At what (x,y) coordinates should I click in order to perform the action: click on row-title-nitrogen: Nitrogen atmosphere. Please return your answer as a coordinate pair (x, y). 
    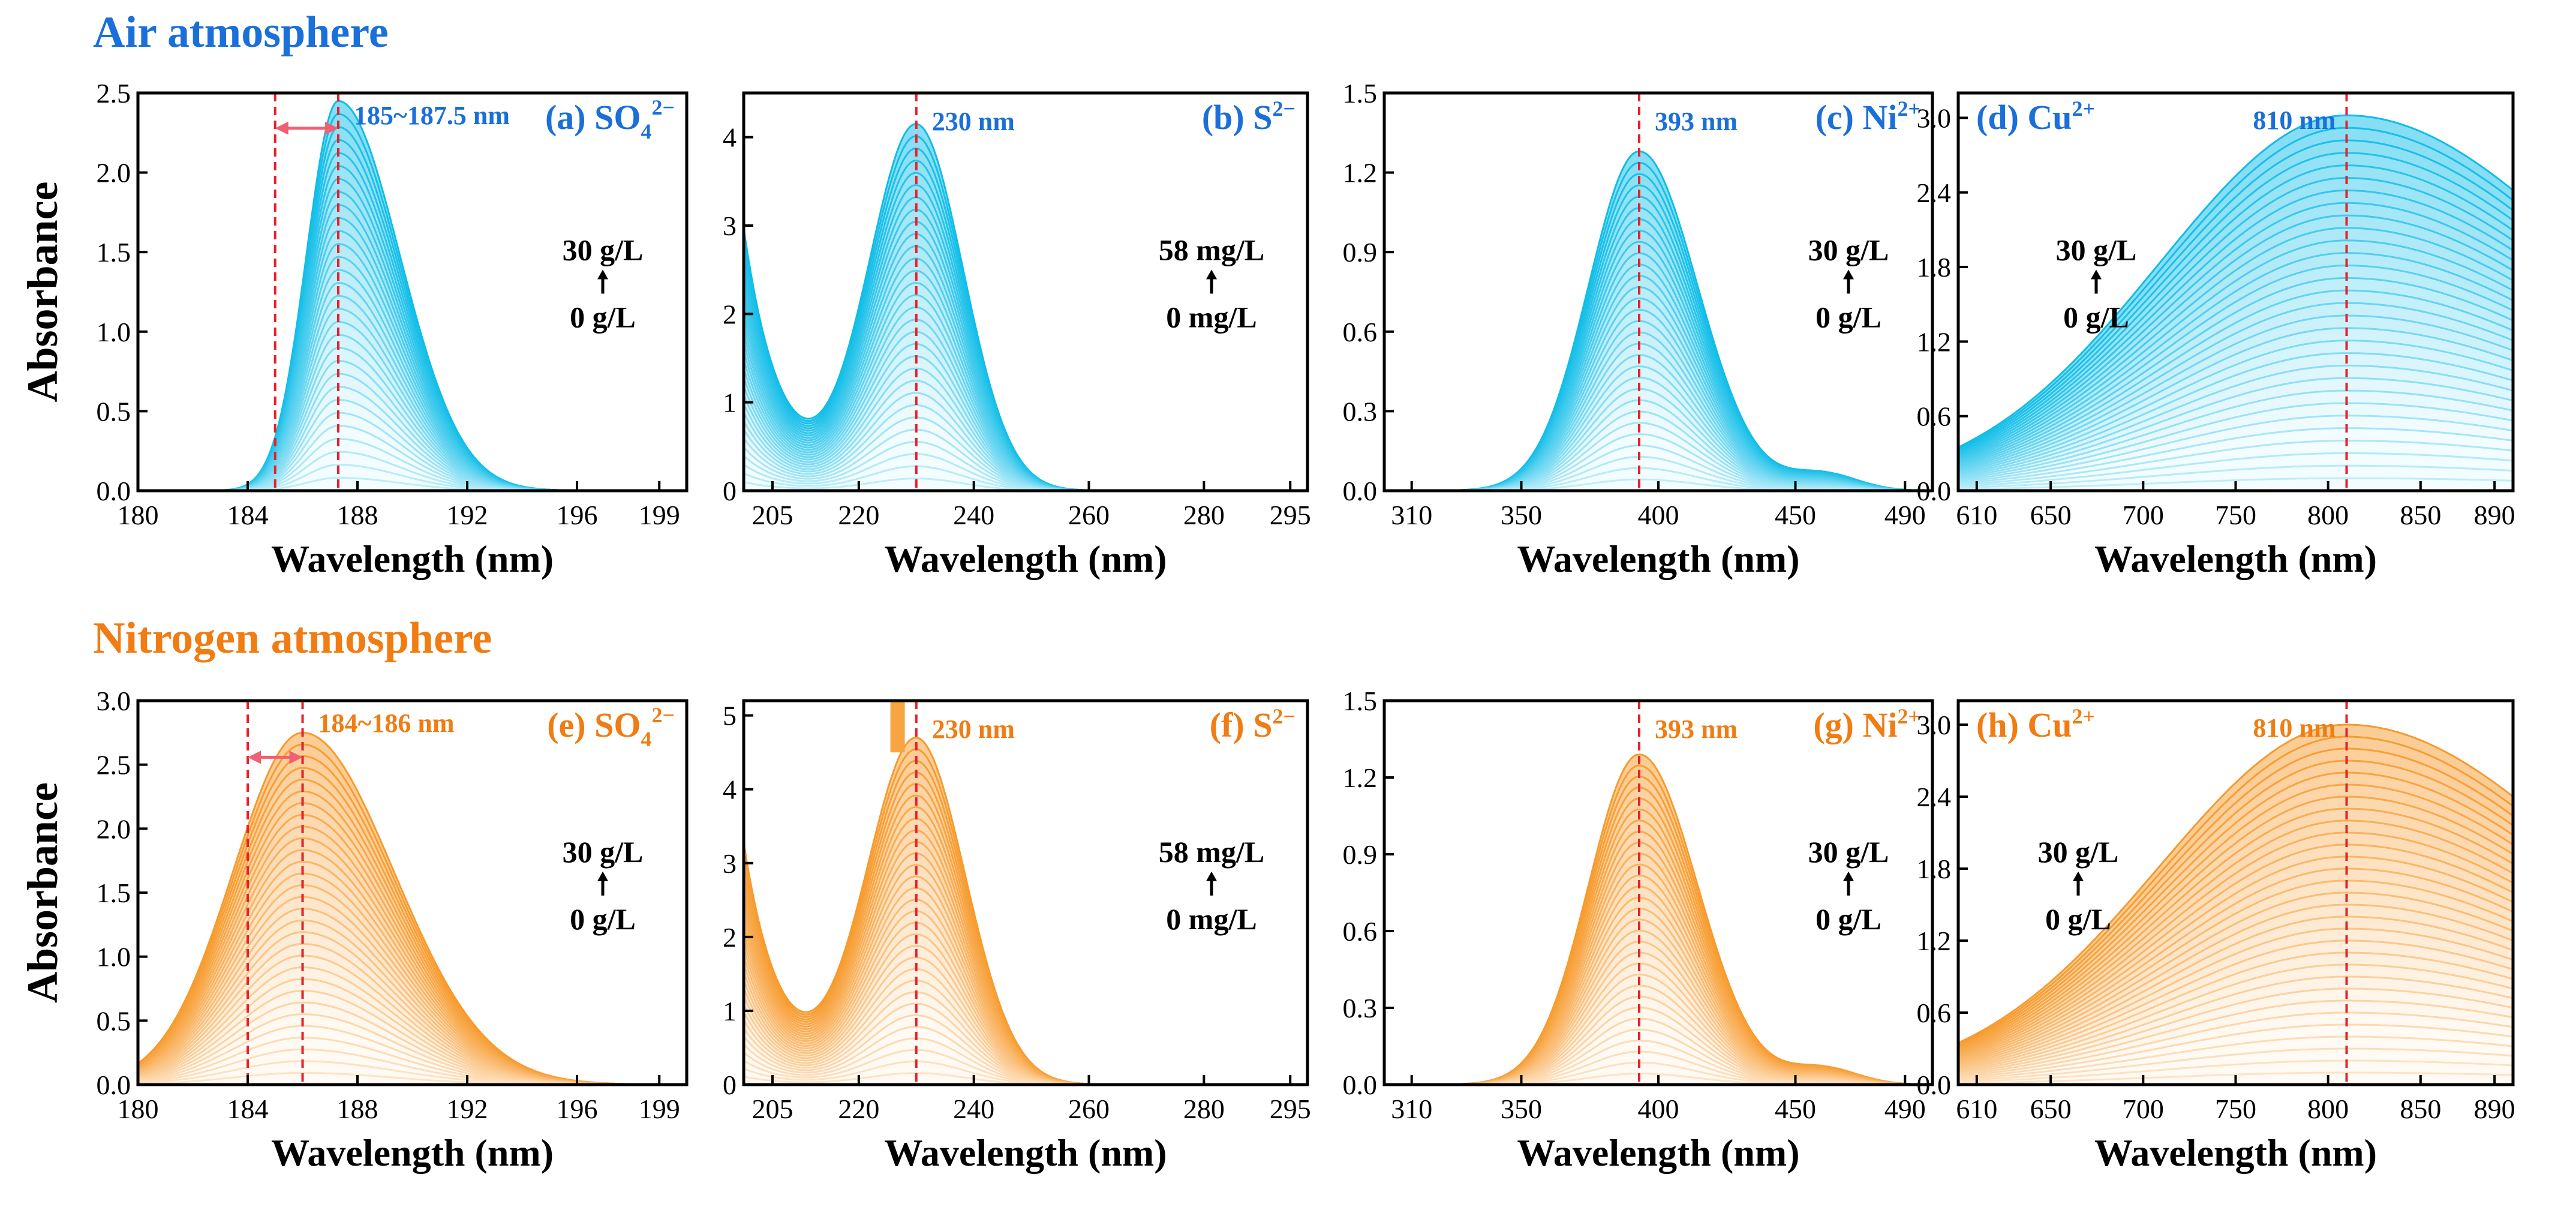
    Looking at the image, I should click on (293, 638).